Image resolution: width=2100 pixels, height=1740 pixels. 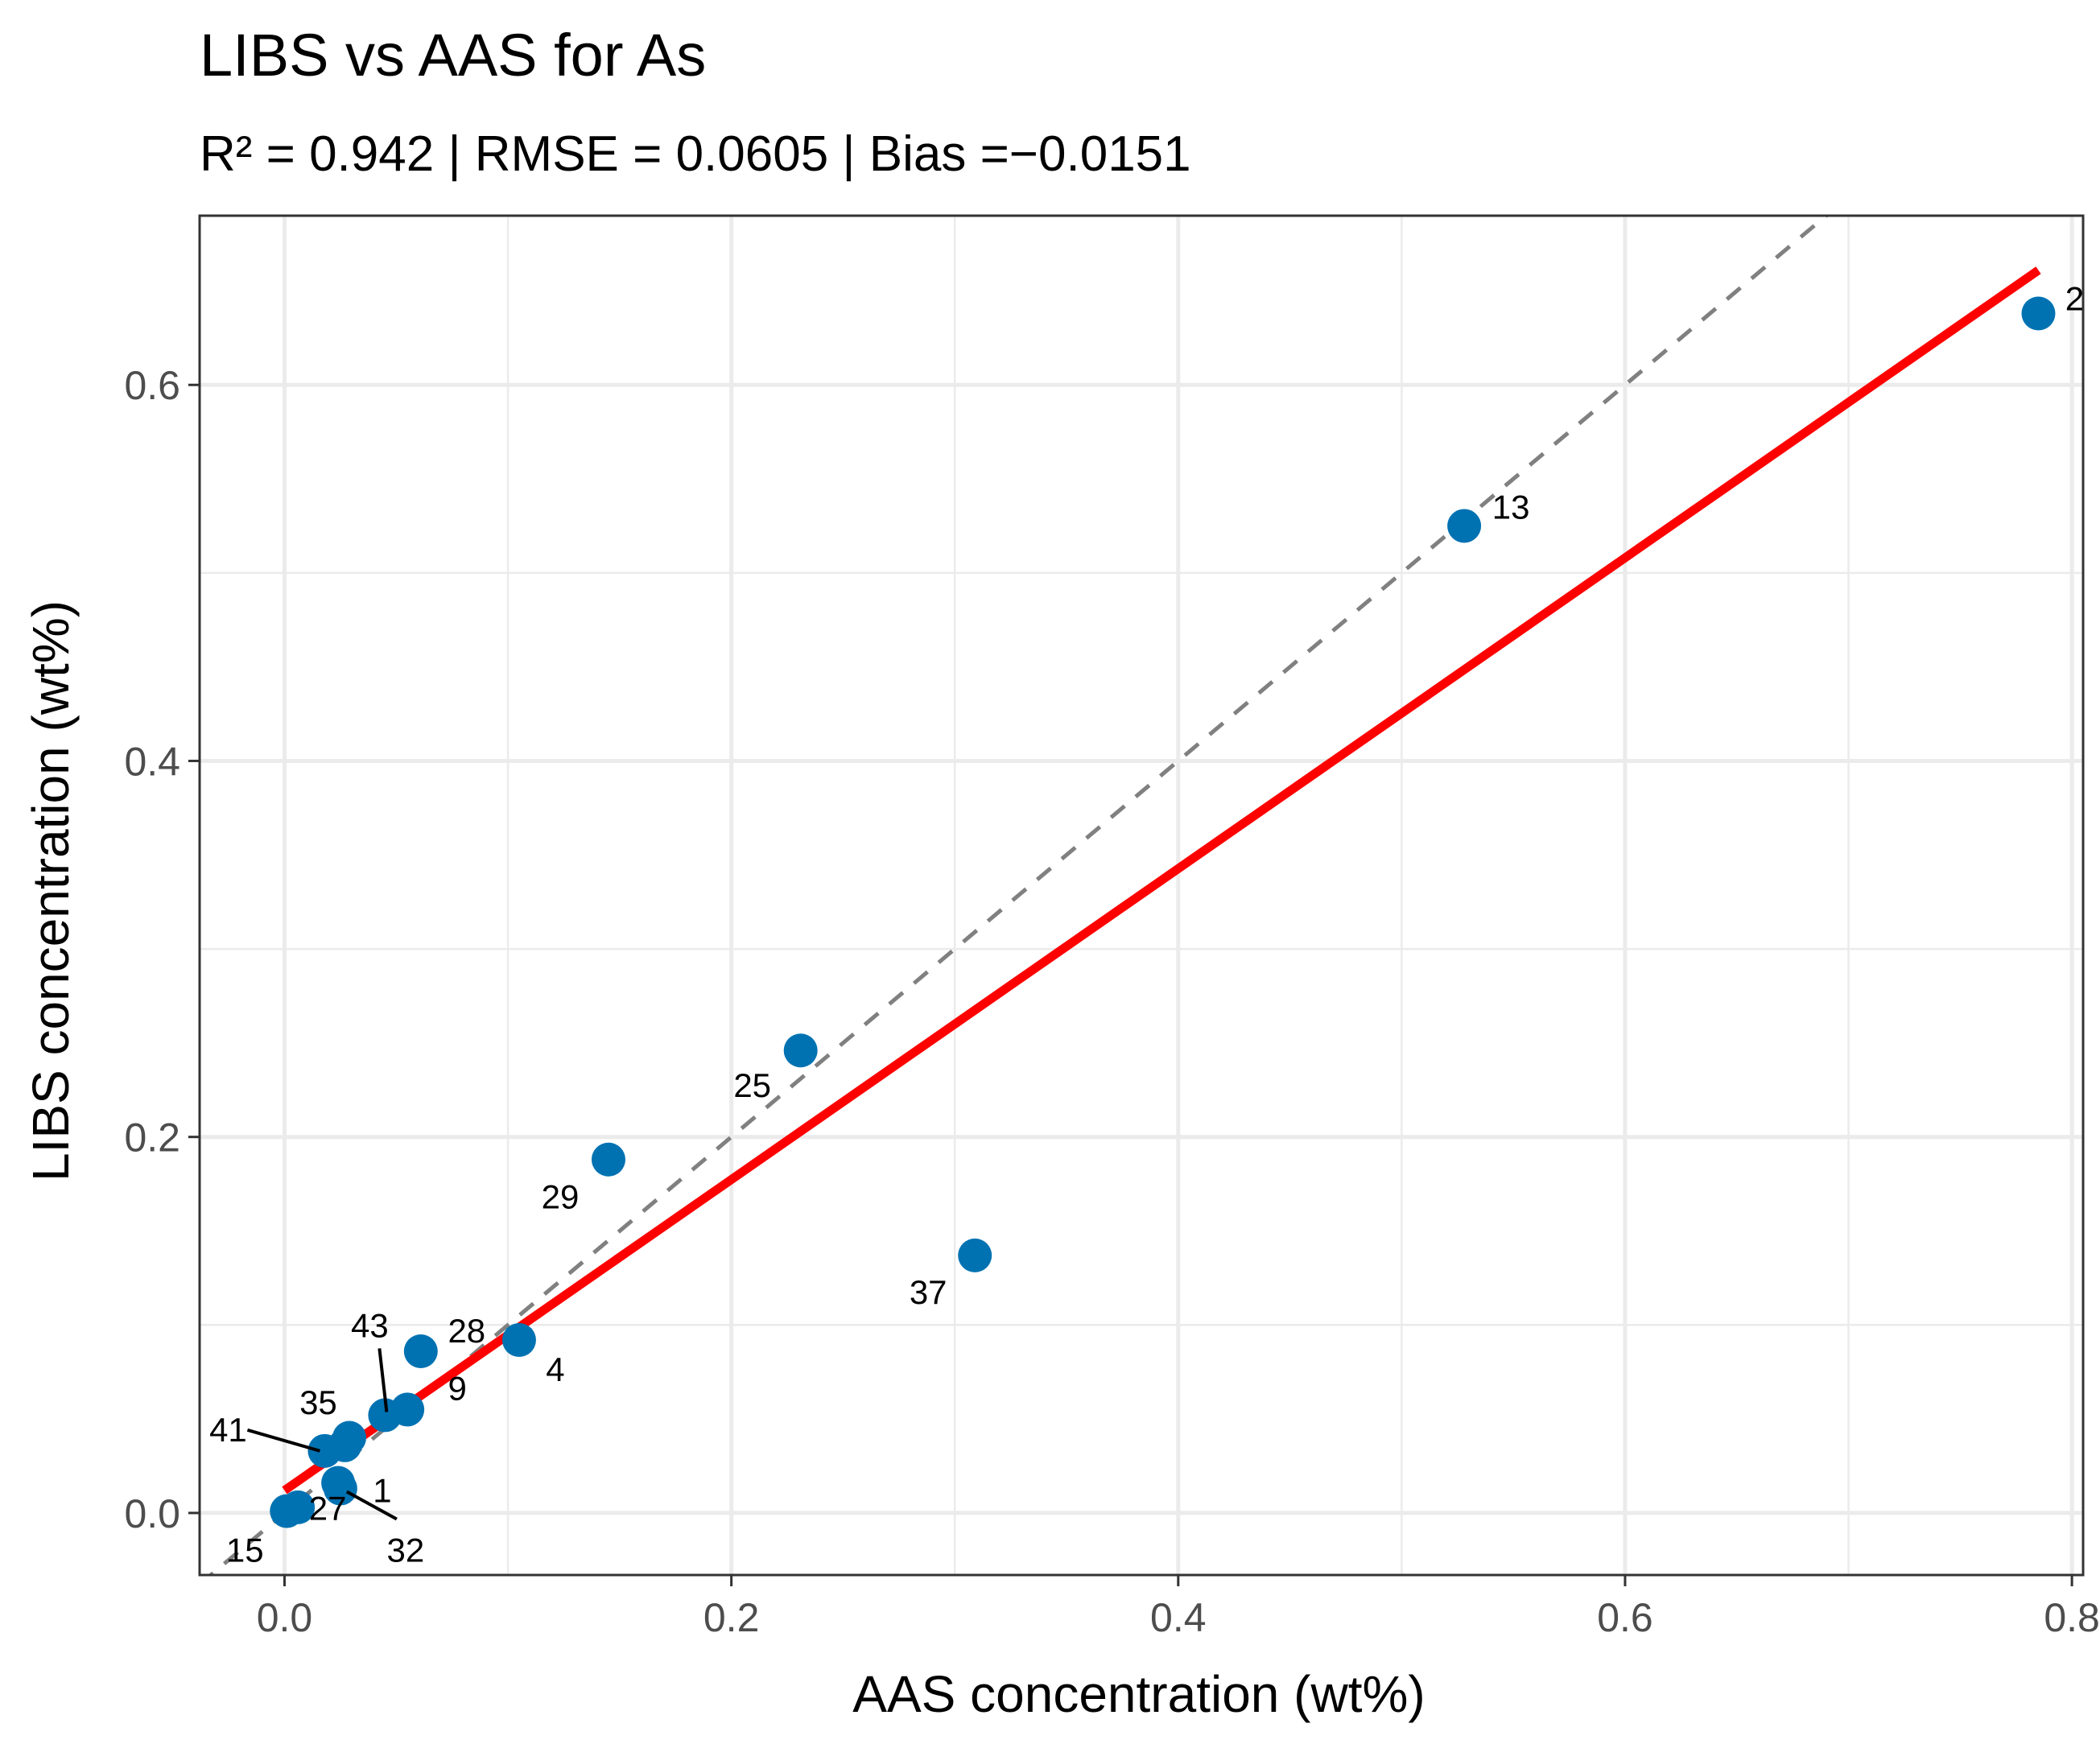 What do you see at coordinates (245, 1550) in the screenshot?
I see `point-label: 15` at bounding box center [245, 1550].